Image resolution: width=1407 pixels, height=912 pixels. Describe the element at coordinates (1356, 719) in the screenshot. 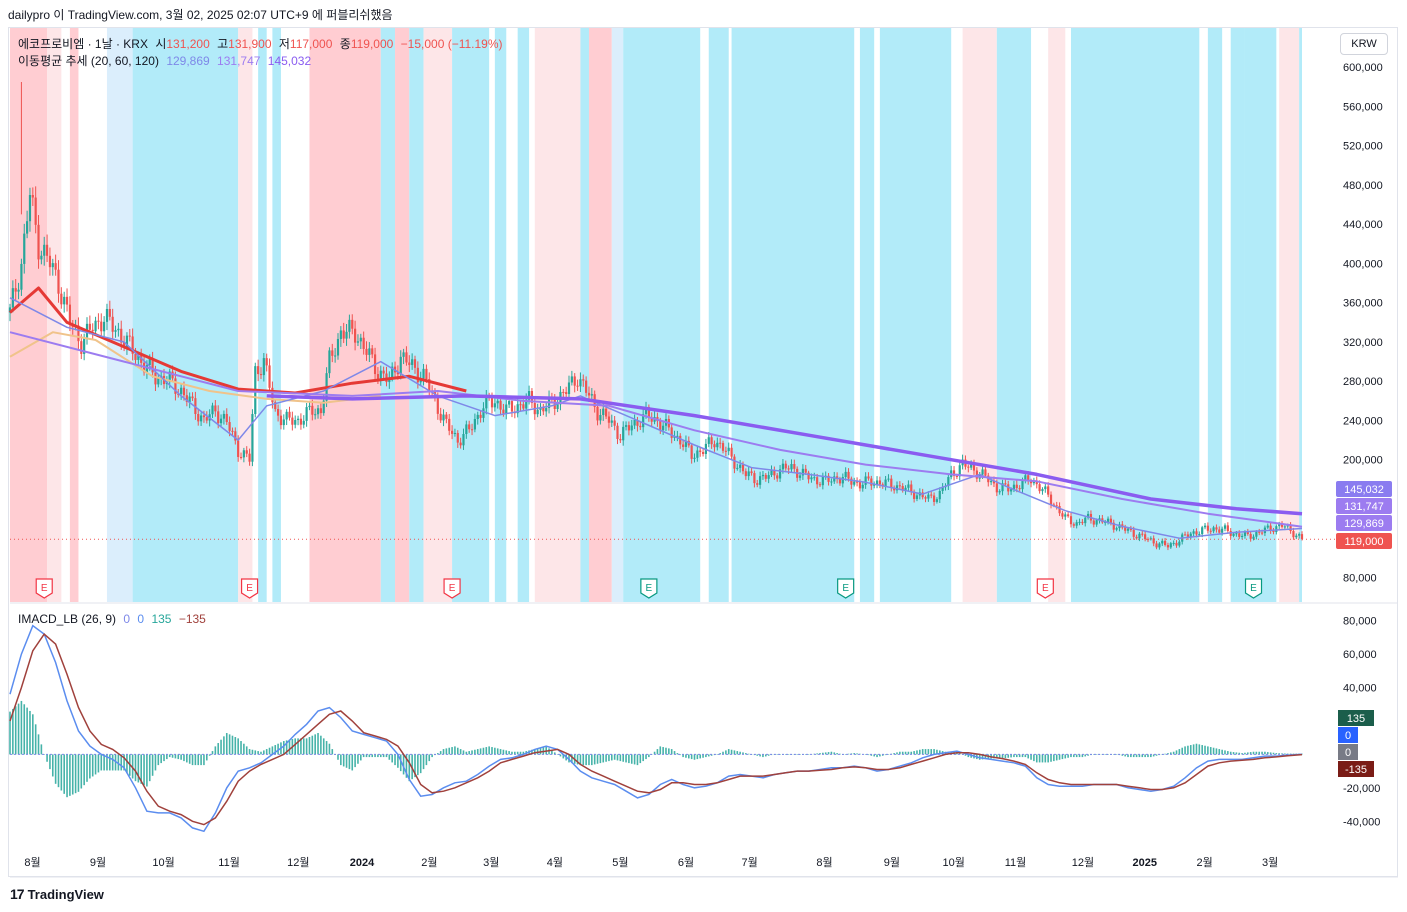

I see `macd-hist-label: 135` at that location.